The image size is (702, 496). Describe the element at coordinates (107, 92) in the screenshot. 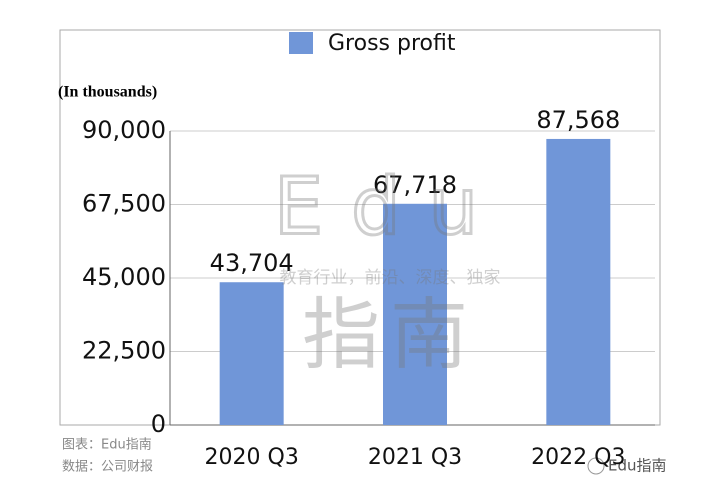

I see `unit-note: (In thousands)` at that location.